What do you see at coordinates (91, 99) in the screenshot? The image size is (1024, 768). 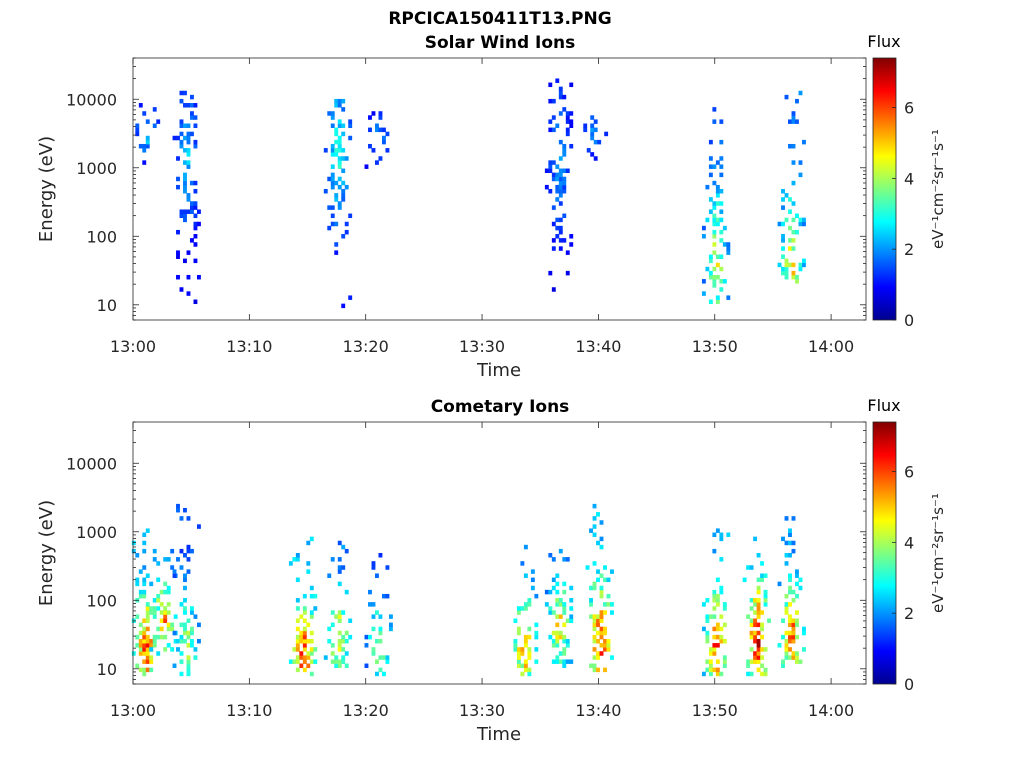 I see `y-tick-label: 10000` at bounding box center [91, 99].